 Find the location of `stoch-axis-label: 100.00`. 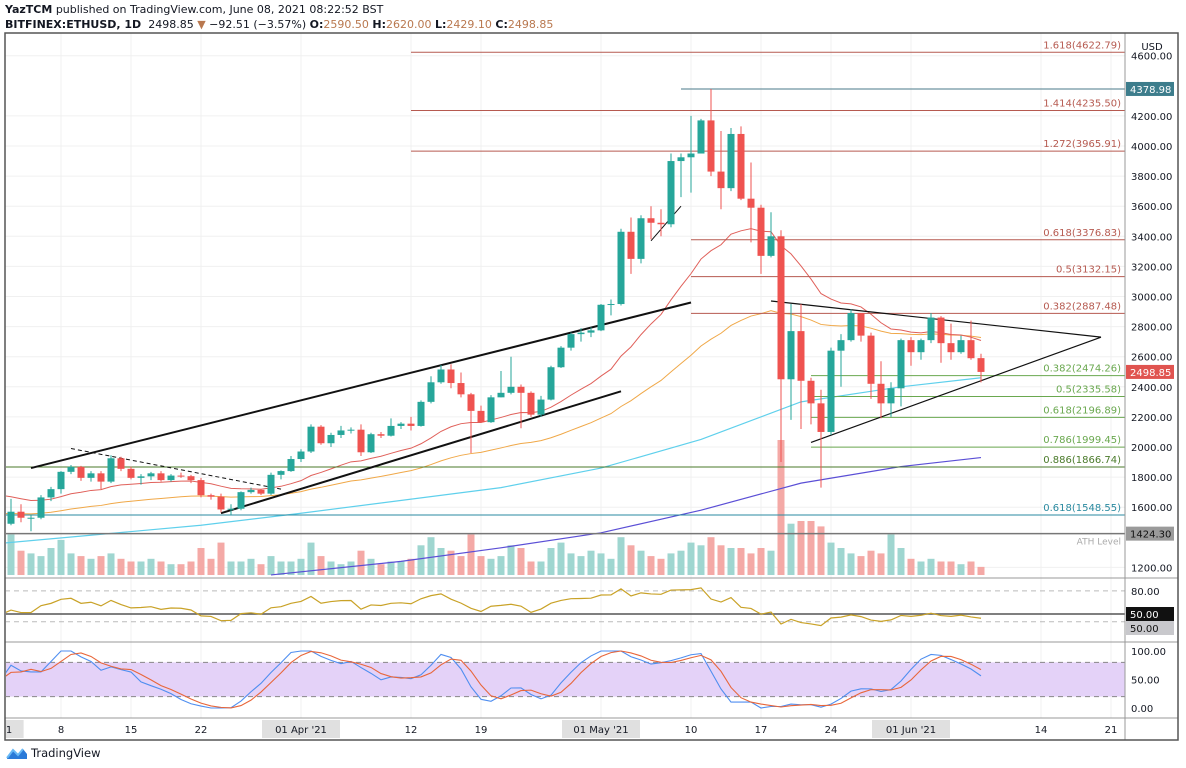

stoch-axis-label: 100.00 is located at coordinates (1148, 652).